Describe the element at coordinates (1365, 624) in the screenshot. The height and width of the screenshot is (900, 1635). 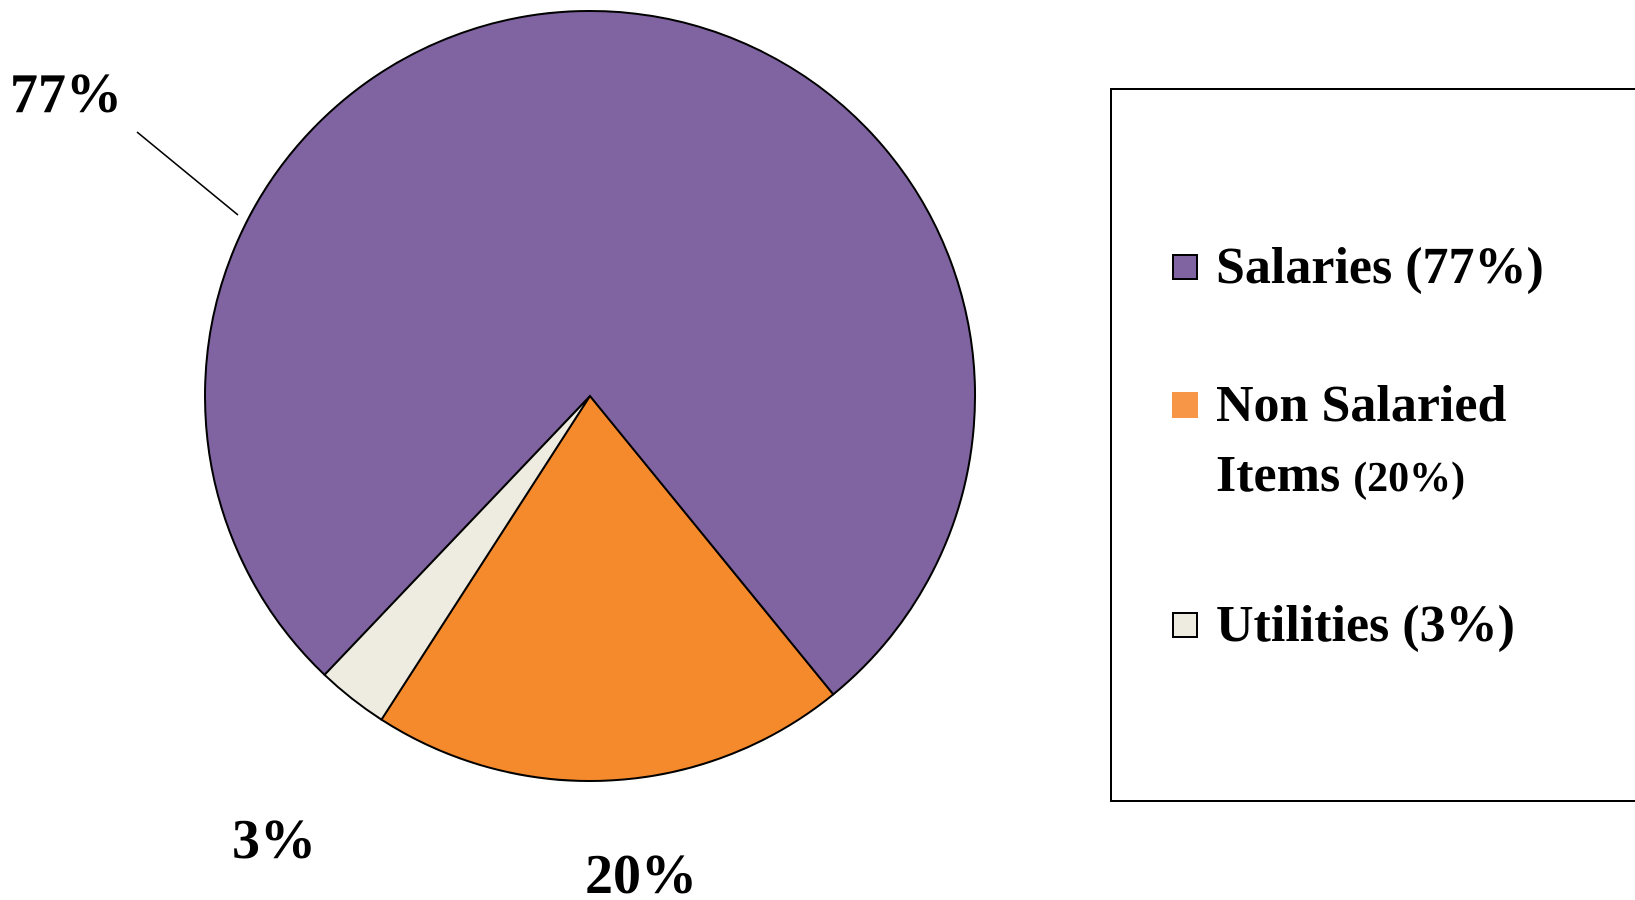
I see `legend-label-utilities: Utilities (3%)` at that location.